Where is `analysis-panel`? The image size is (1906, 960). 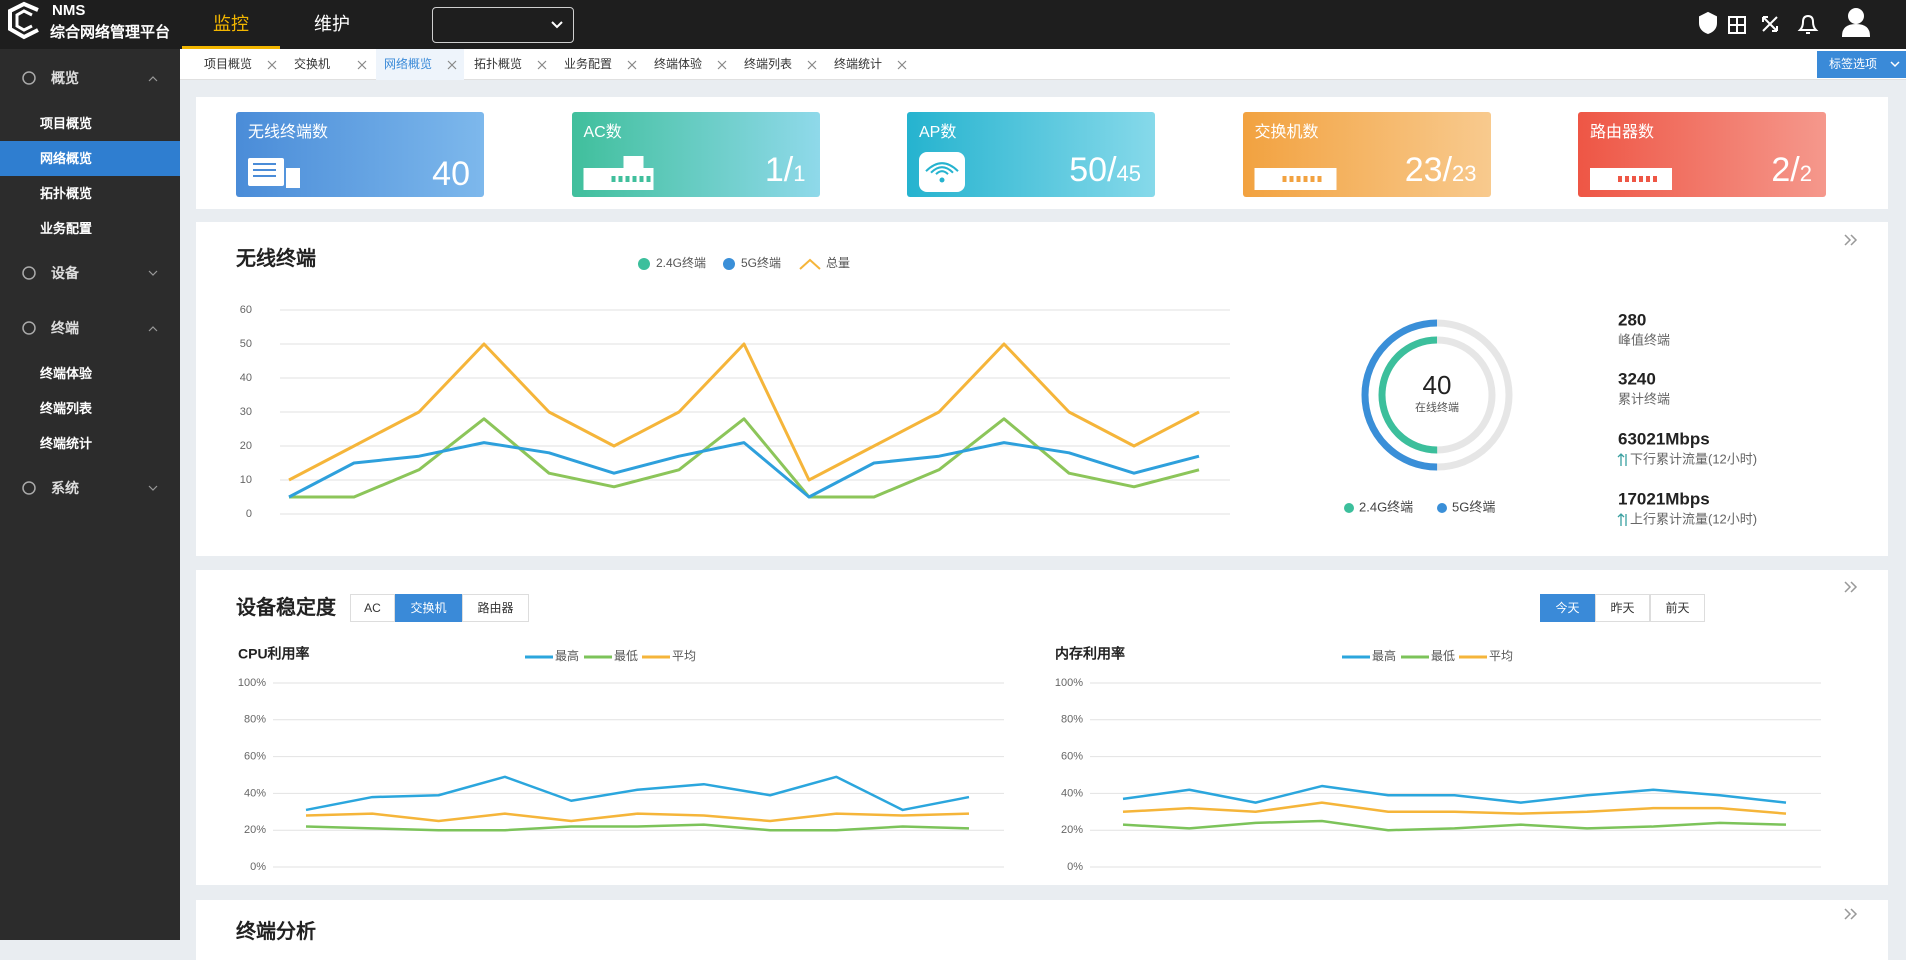
analysis-panel is located at coordinates (1042, 930).